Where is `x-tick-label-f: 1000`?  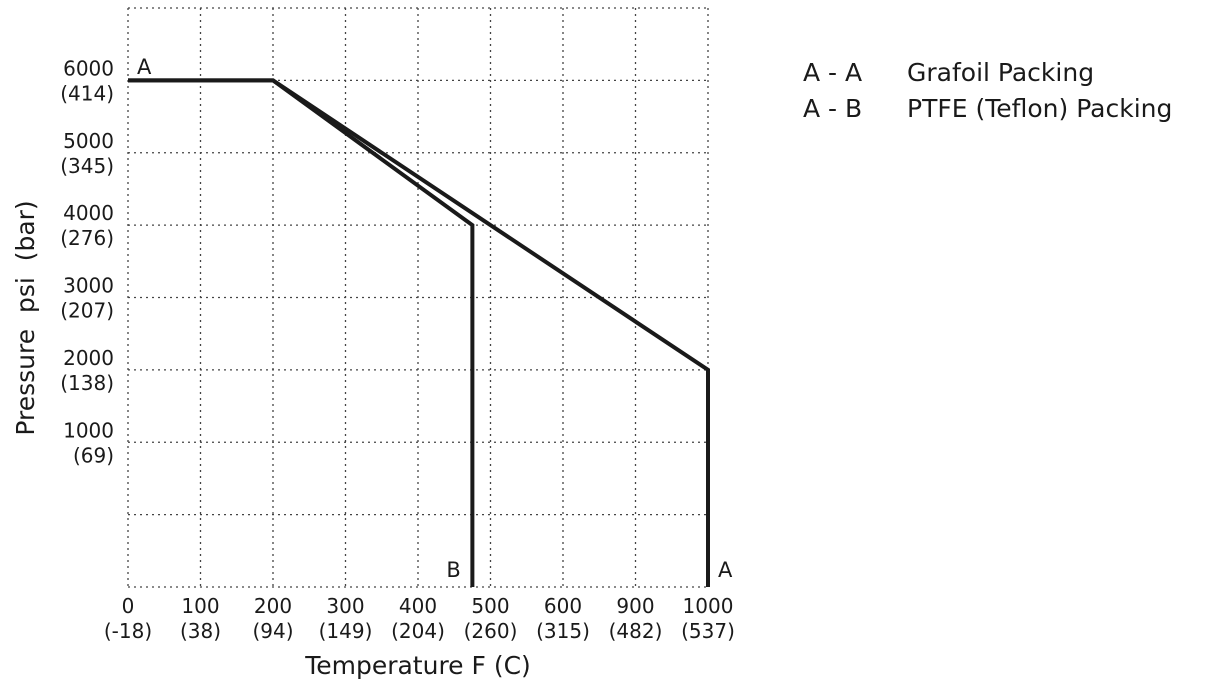 x-tick-label-f: 1000 is located at coordinates (708, 606).